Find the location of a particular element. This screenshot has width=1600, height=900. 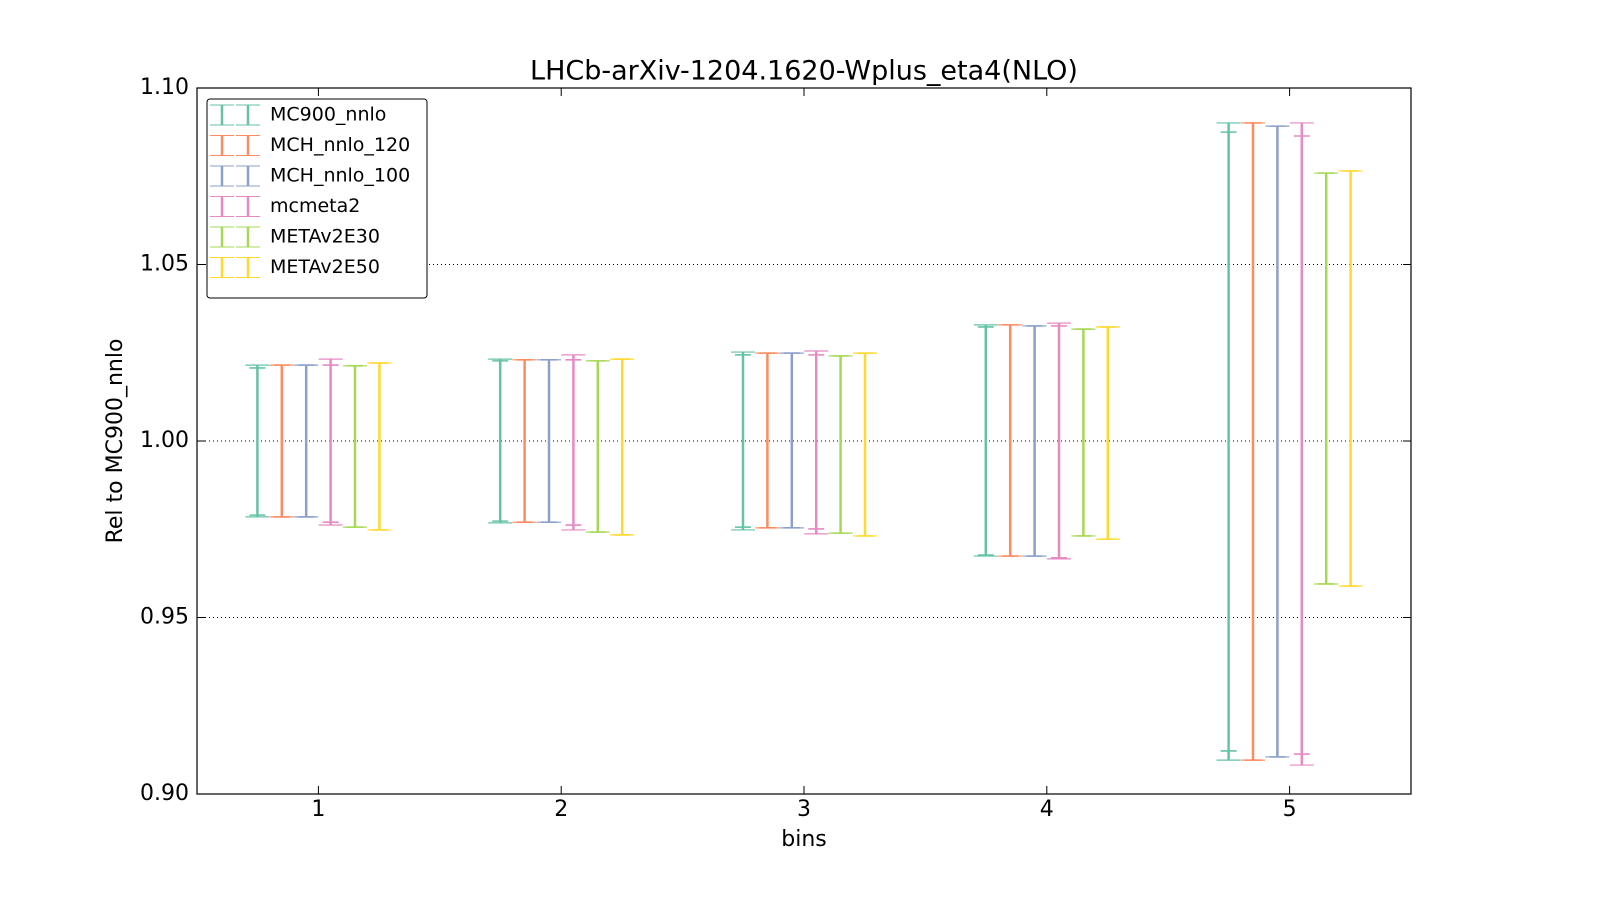

x-tick-label: 4 is located at coordinates (1047, 809).